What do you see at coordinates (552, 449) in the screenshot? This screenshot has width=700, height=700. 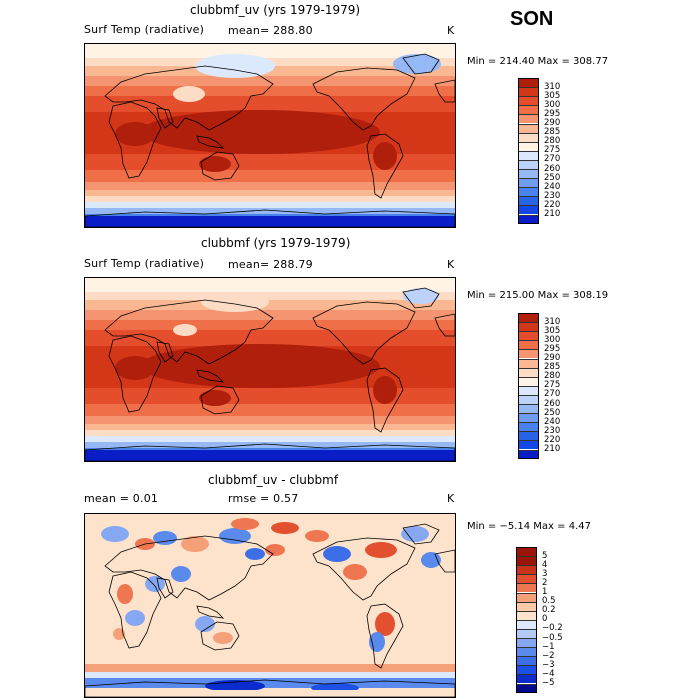 I see `colorbar-tick-label: 210` at bounding box center [552, 449].